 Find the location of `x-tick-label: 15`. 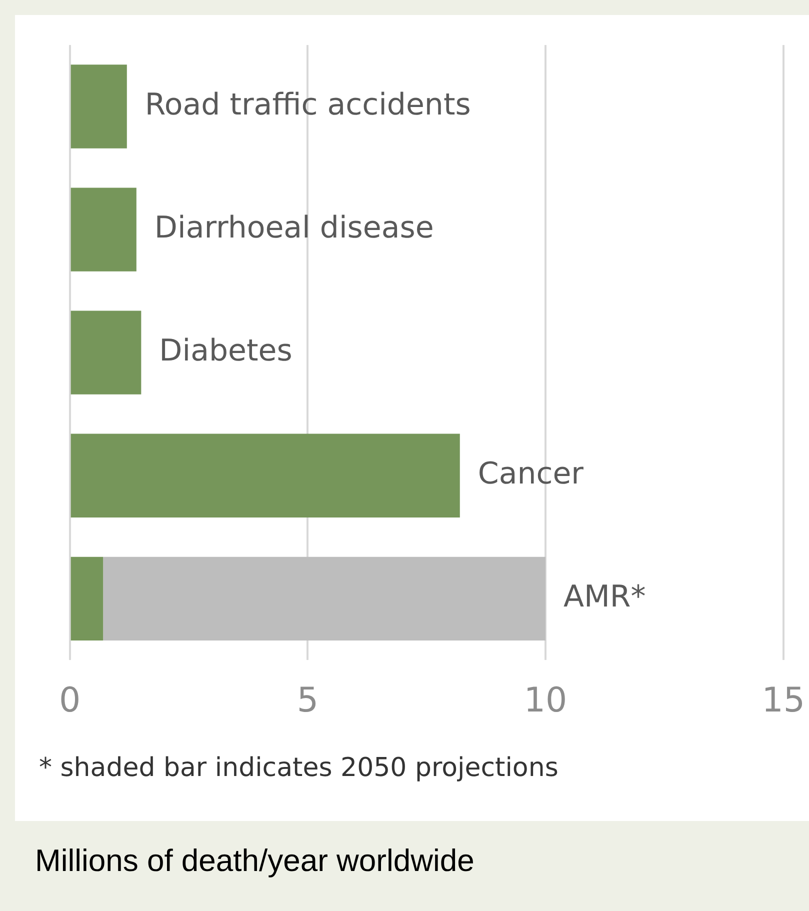

x-tick-label: 15 is located at coordinates (783, 700).